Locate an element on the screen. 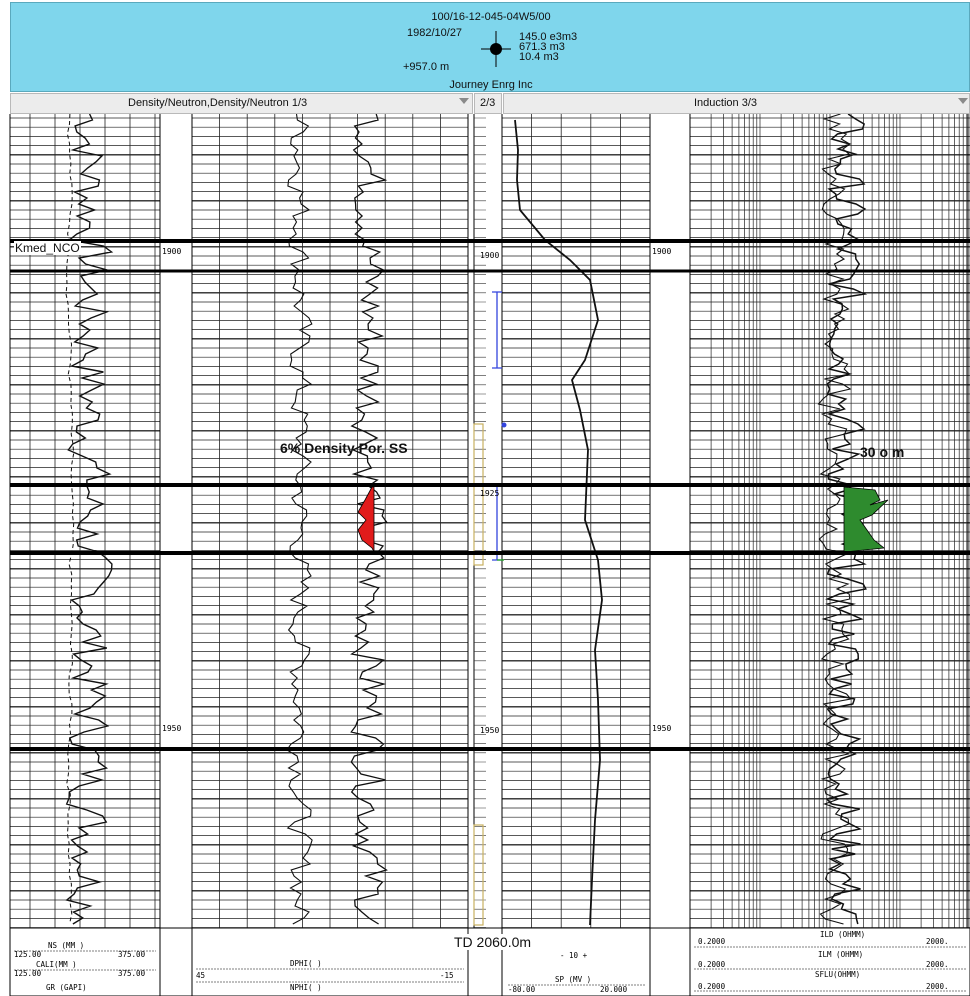  production-oil: 671.3 m3 is located at coordinates (542, 47).